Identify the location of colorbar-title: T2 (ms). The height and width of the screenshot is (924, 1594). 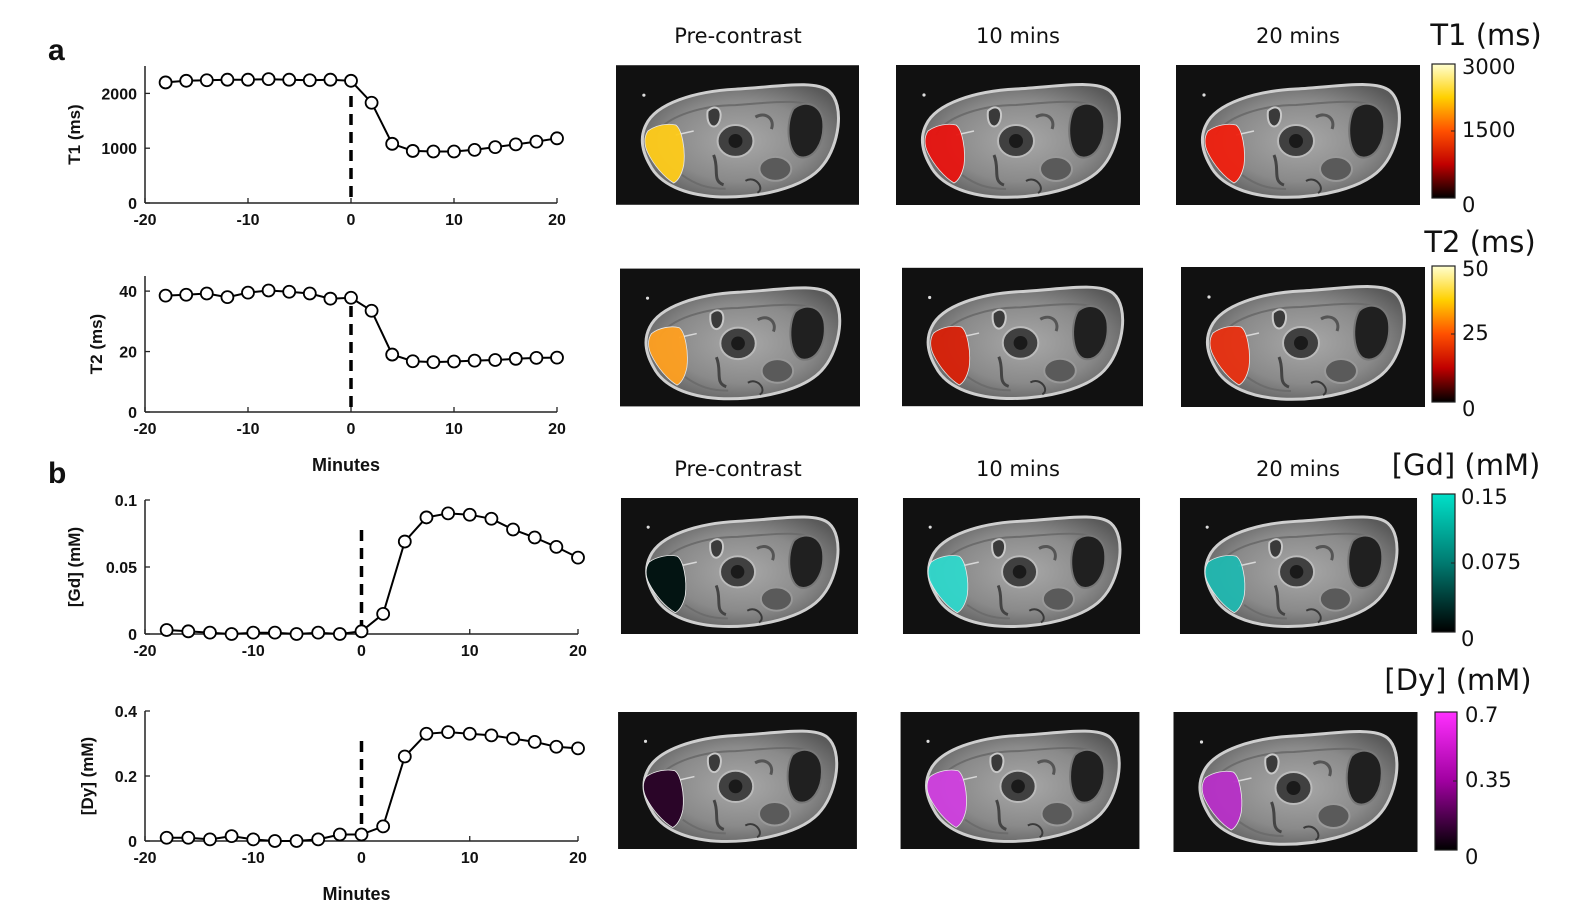
(1479, 242).